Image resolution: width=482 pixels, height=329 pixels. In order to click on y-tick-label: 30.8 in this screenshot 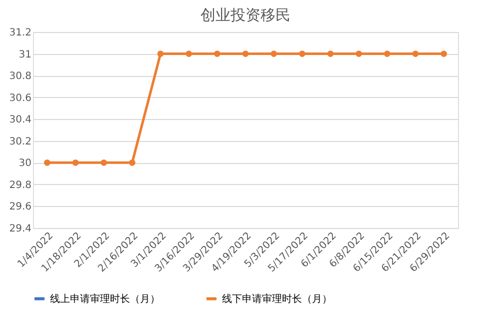, I will do `click(20, 76)`.